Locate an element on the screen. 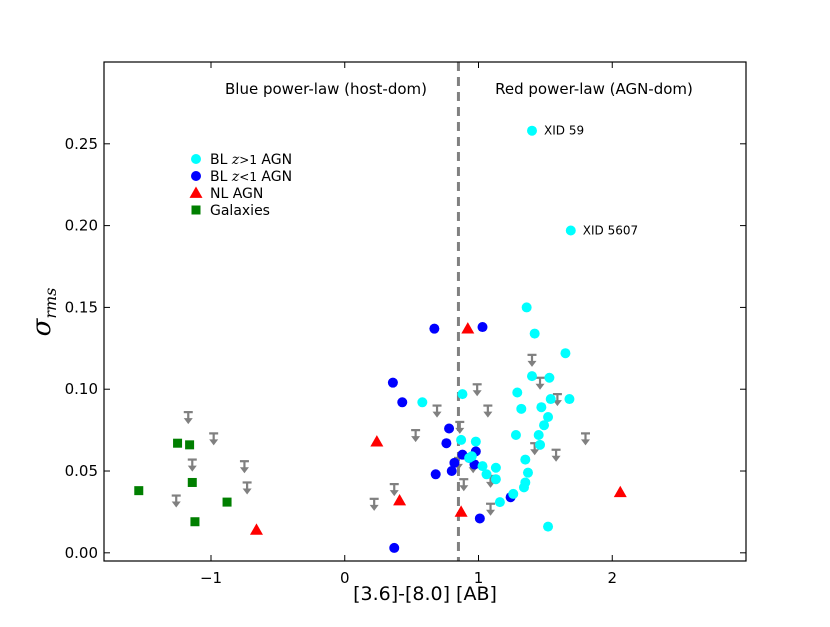 The height and width of the screenshot is (627, 830). legend-label: Galaxies is located at coordinates (240, 211).